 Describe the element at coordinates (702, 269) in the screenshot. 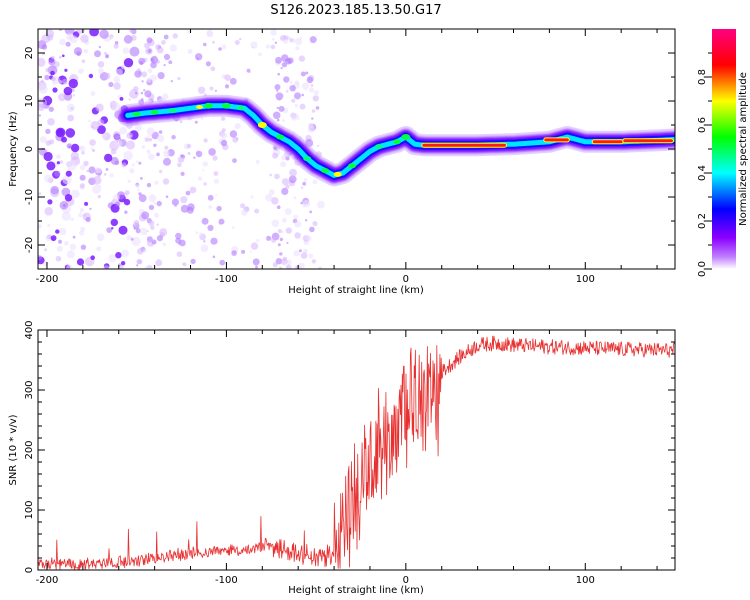

I see `colorbar-tick-label: 0.0` at that location.